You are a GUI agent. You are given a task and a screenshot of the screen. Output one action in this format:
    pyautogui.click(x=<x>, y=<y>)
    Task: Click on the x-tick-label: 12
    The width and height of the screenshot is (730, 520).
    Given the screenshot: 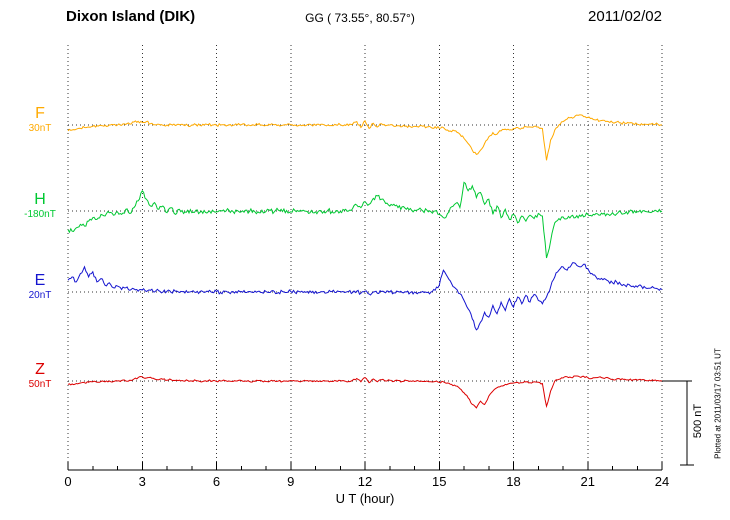 What is the action you would take?
    pyautogui.click(x=365, y=481)
    